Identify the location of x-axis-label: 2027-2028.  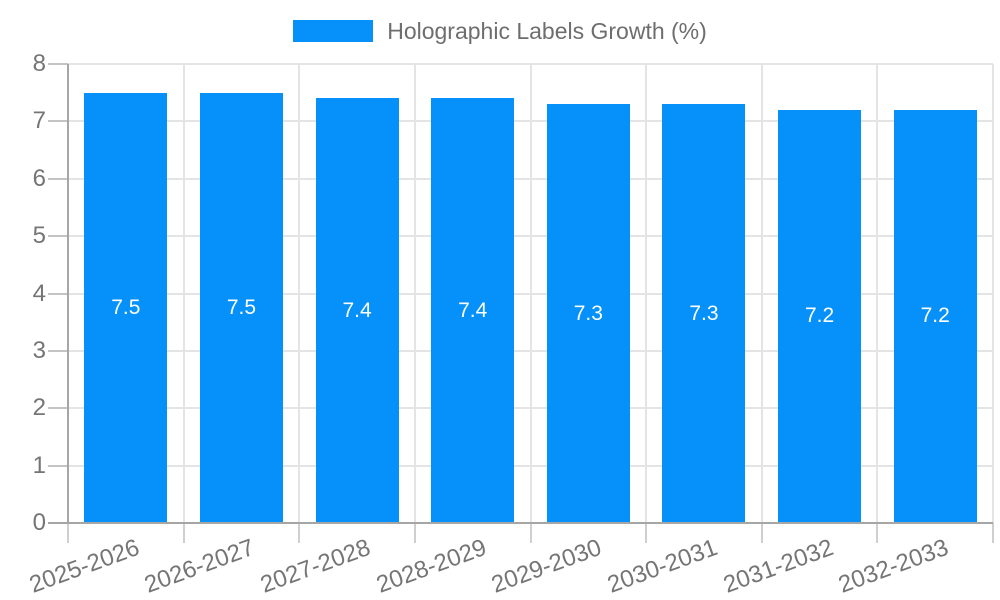
(315, 566).